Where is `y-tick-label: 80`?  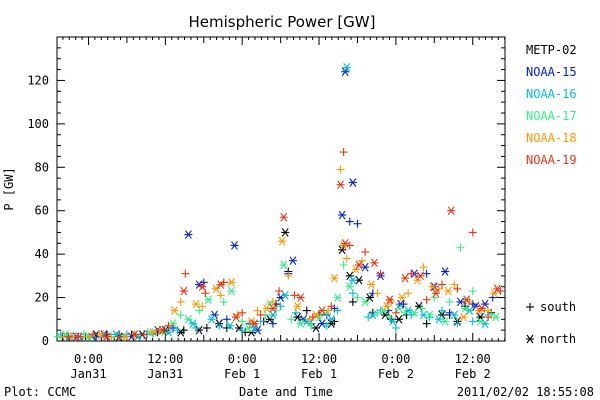
y-tick-label: 80 is located at coordinates (42, 167).